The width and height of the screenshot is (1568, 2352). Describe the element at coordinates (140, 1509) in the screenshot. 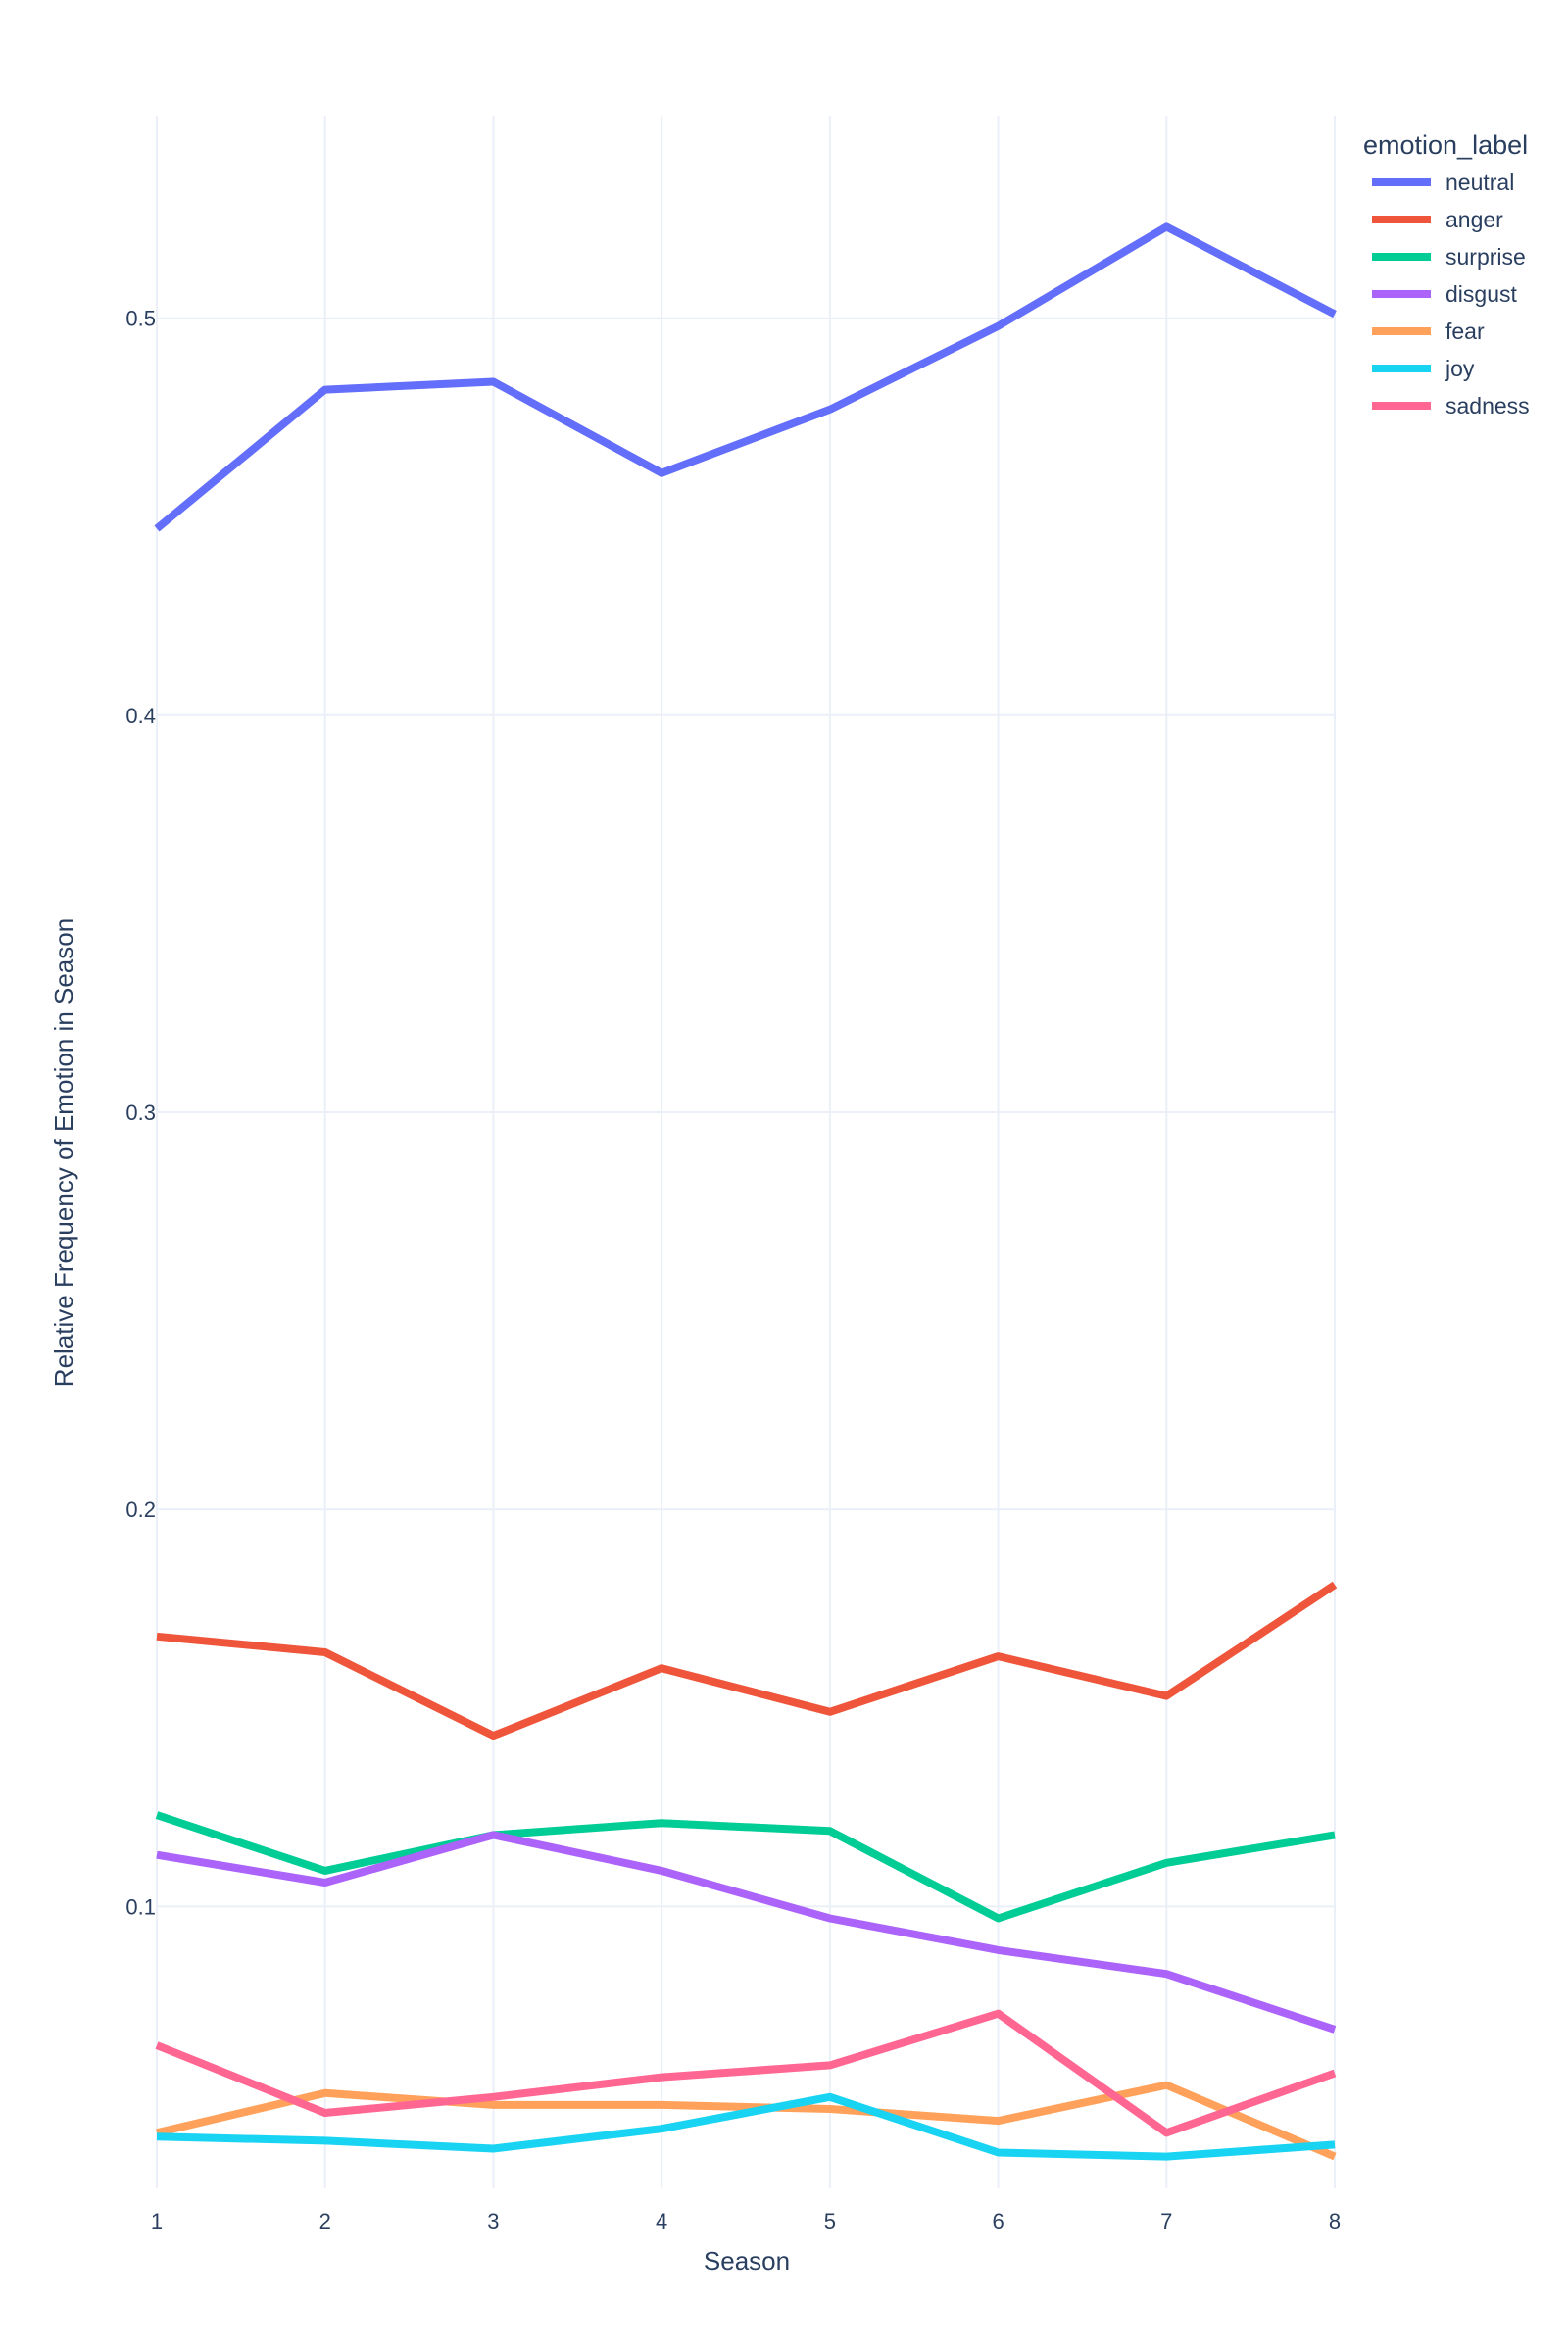

I see `y-tick-label: 0.2` at that location.